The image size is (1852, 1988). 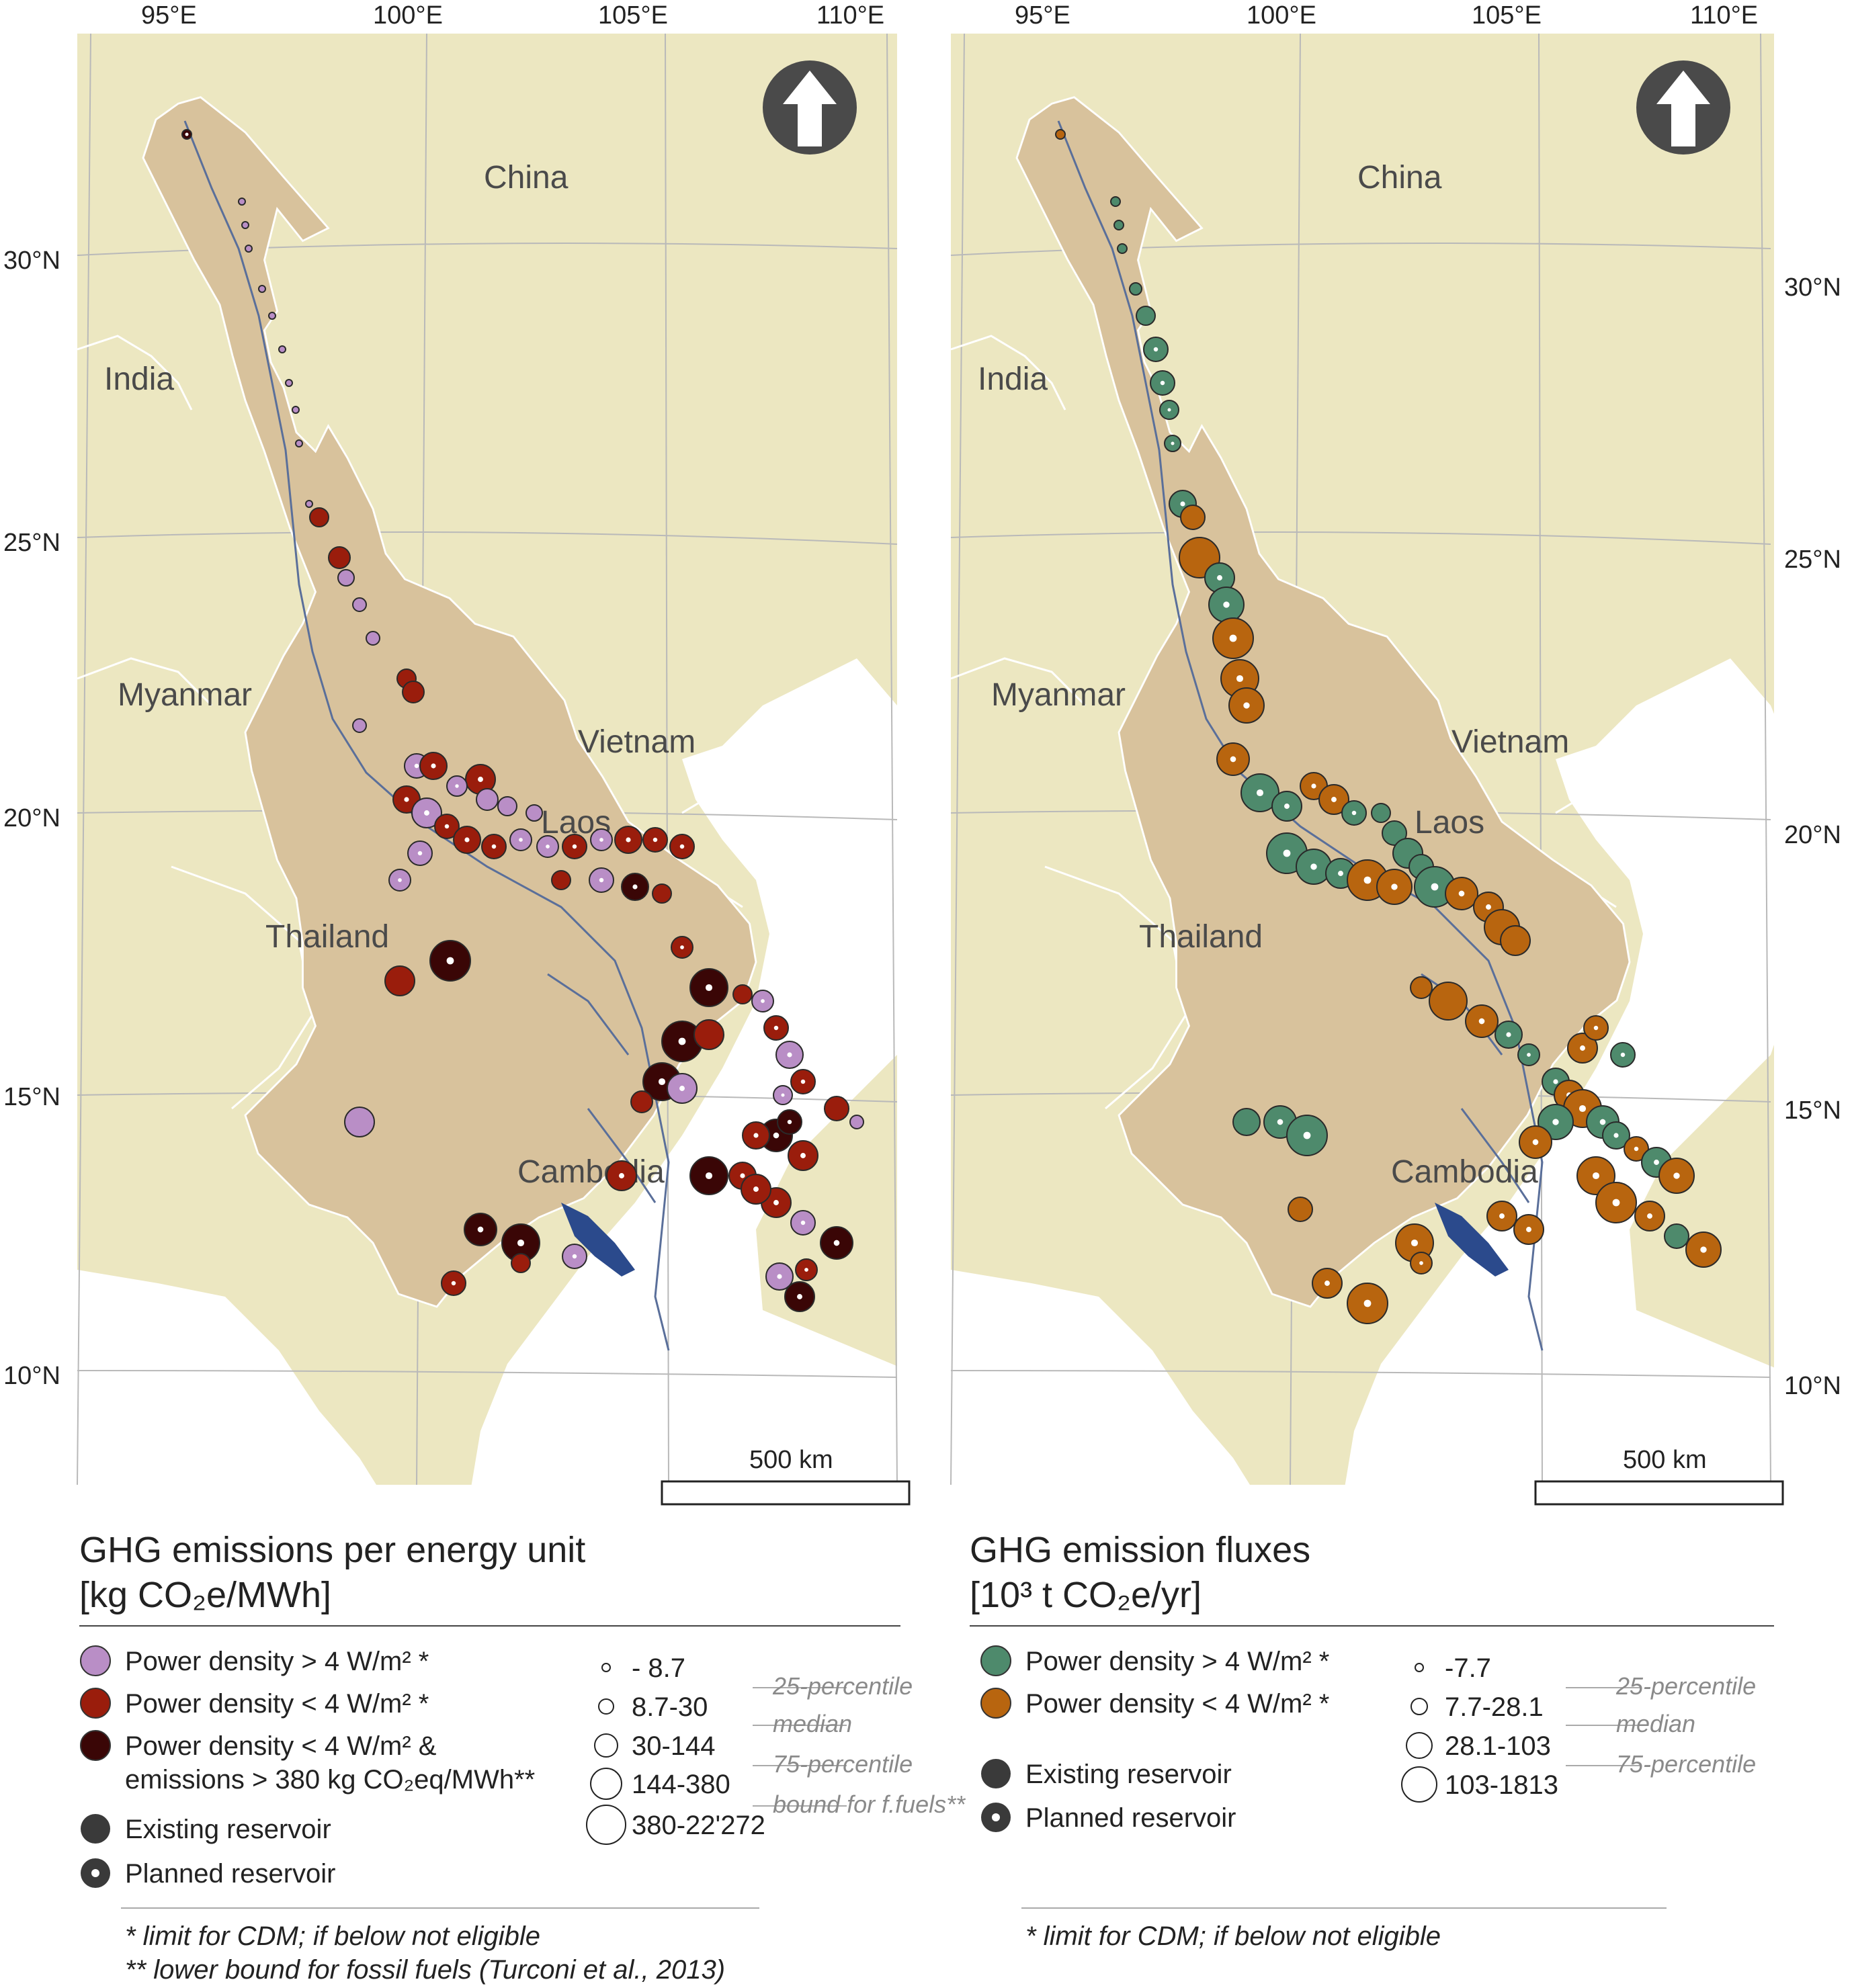 I want to click on legend-swatch-red, so click(x=95, y=1704).